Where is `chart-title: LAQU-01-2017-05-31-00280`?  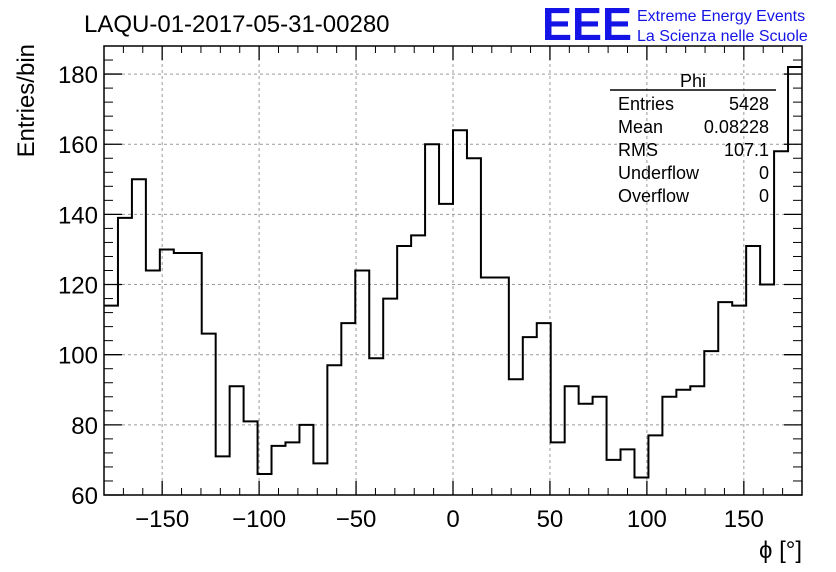
chart-title: LAQU-01-2017-05-31-00280 is located at coordinates (237, 24).